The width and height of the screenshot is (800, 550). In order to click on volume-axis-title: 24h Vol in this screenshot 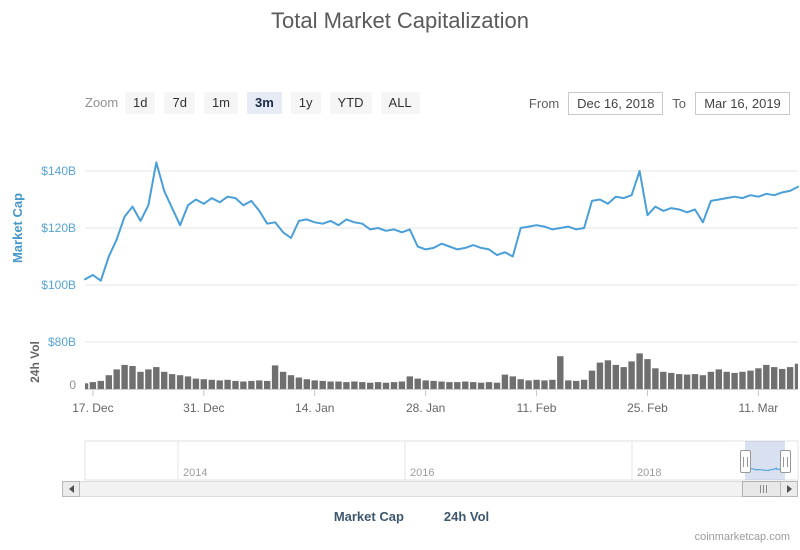, I will do `click(35, 362)`.